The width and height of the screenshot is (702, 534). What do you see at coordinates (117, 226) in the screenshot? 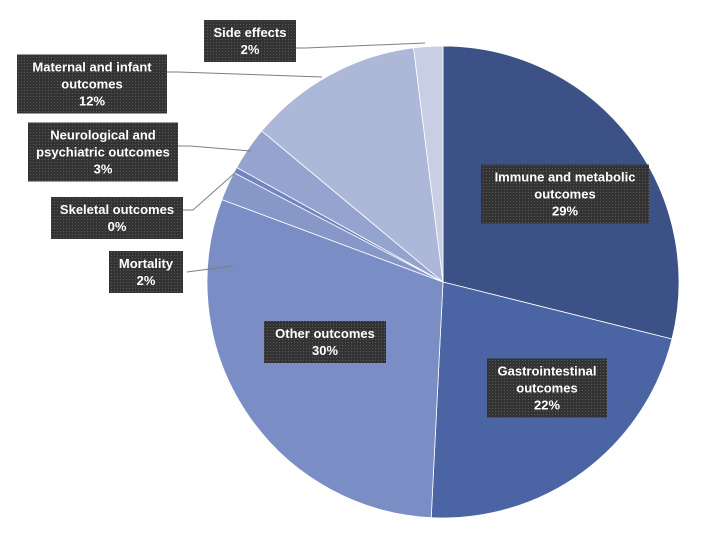
I see `label-percent: 0%` at bounding box center [117, 226].